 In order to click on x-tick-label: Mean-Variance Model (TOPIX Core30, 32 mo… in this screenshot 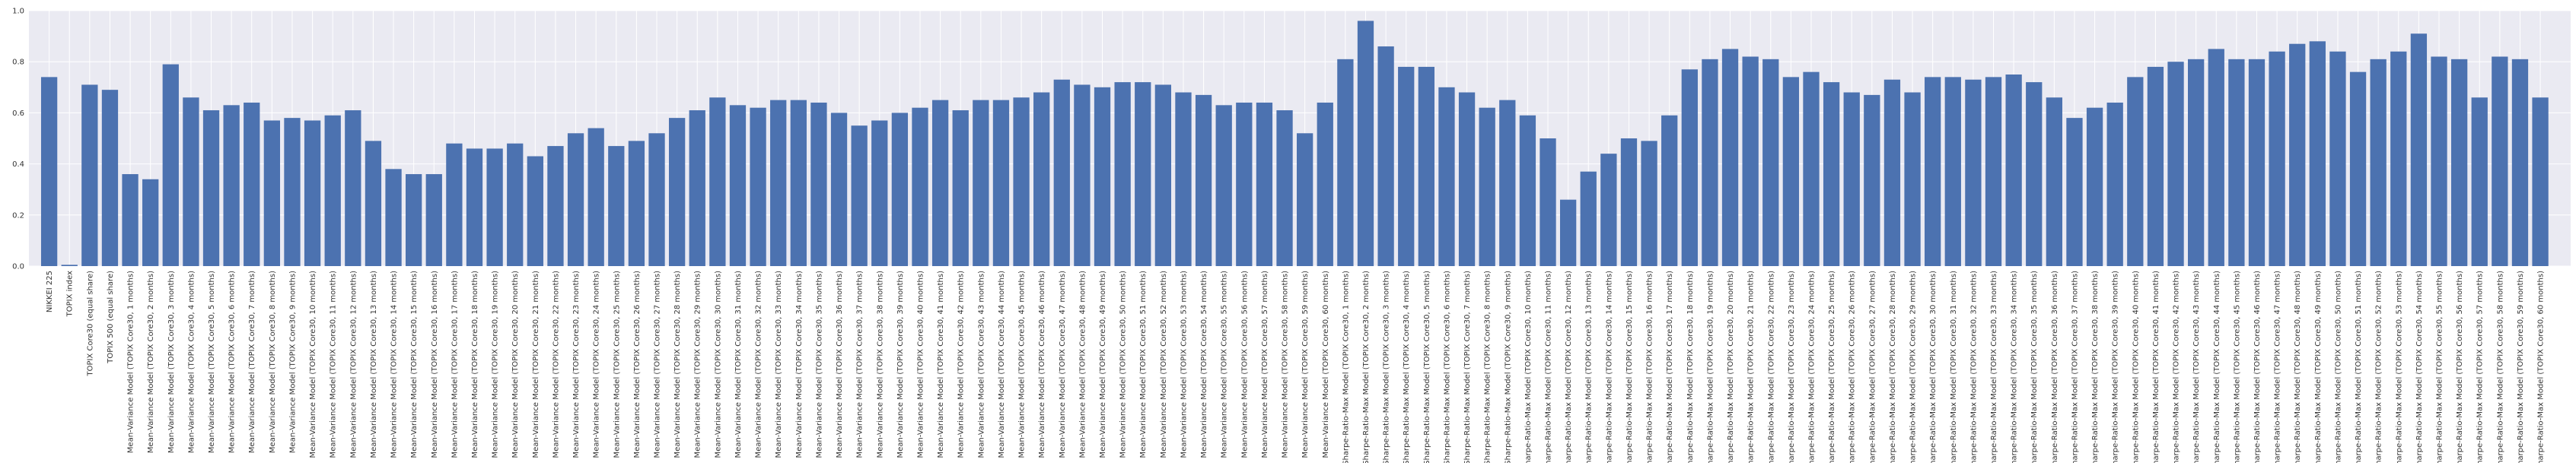, I will do `click(759, 364)`.